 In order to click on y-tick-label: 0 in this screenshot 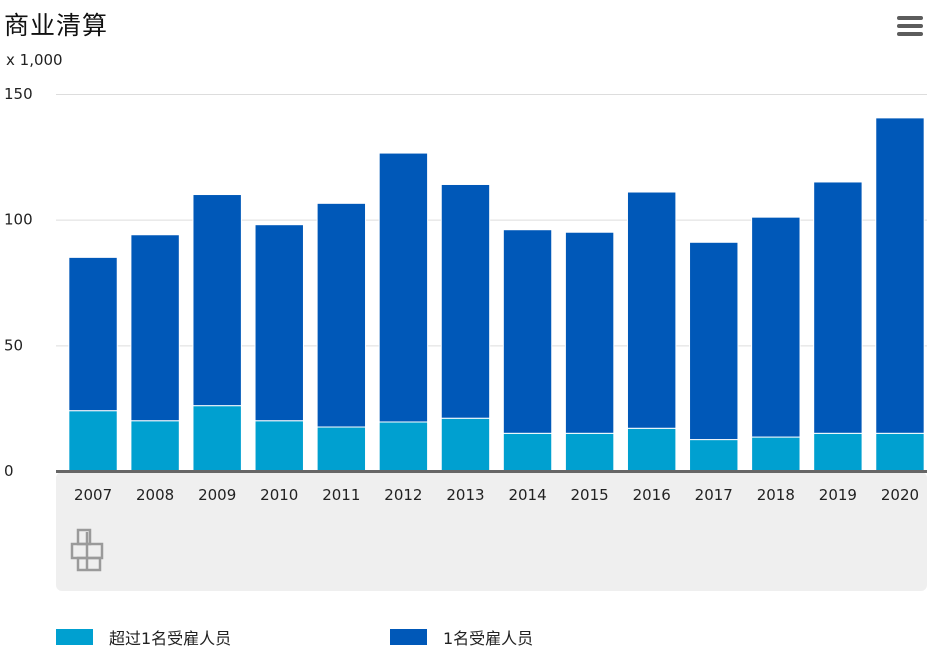, I will do `click(9, 471)`.